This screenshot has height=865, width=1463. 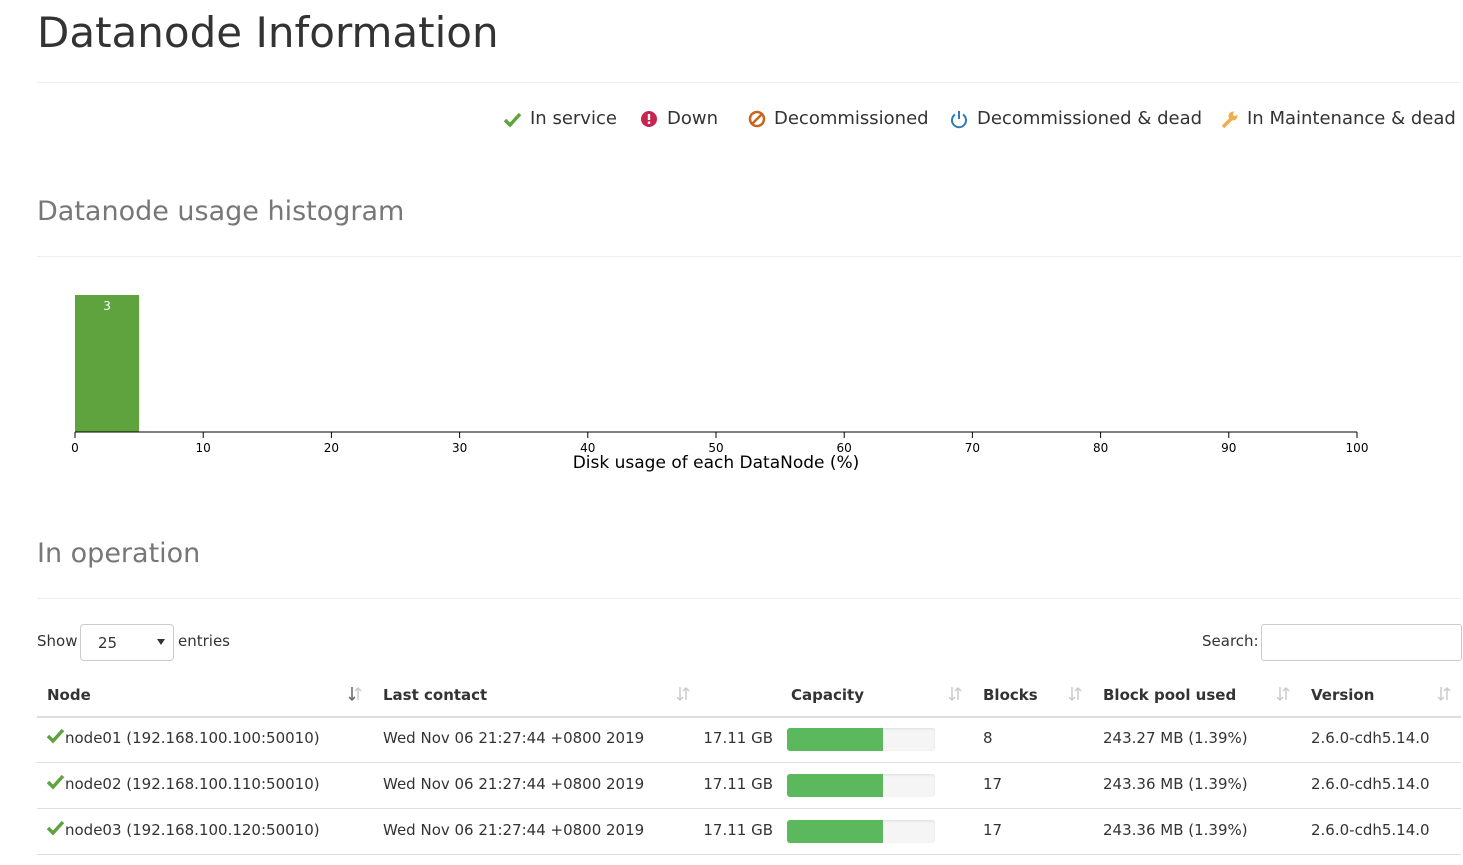 What do you see at coordinates (827, 695) in the screenshot?
I see `column-header: Capacity` at bounding box center [827, 695].